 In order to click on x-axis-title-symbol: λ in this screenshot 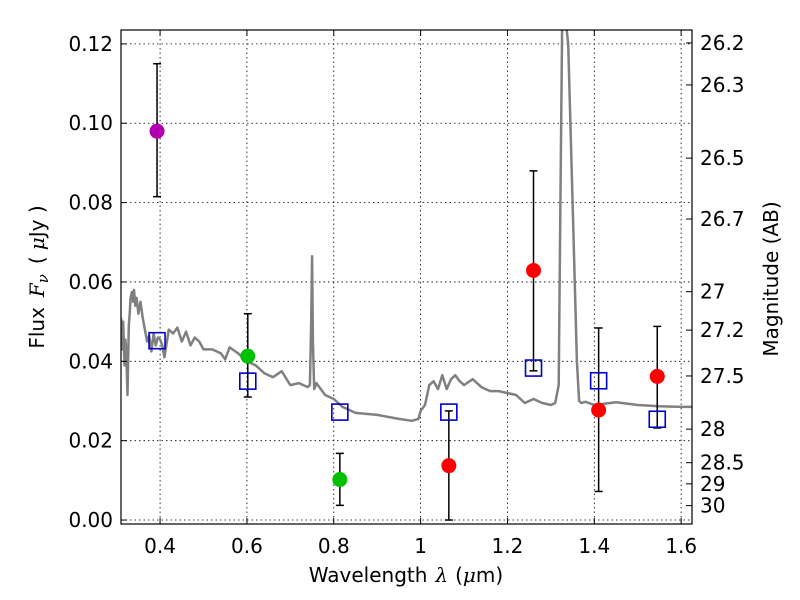, I will do `click(441, 575)`.